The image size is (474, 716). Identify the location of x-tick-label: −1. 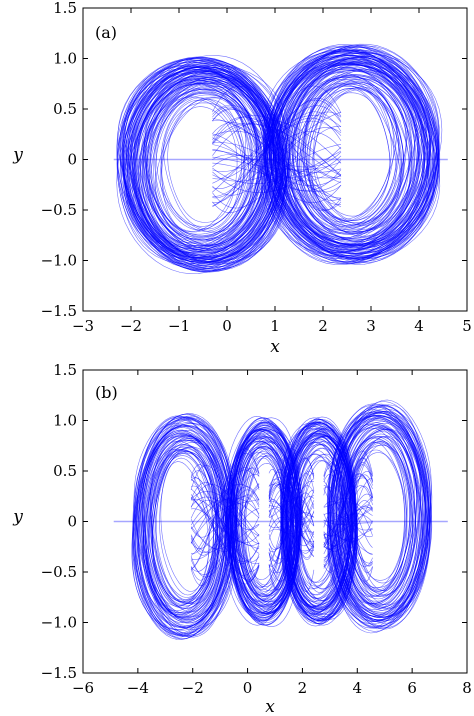
(179, 326).